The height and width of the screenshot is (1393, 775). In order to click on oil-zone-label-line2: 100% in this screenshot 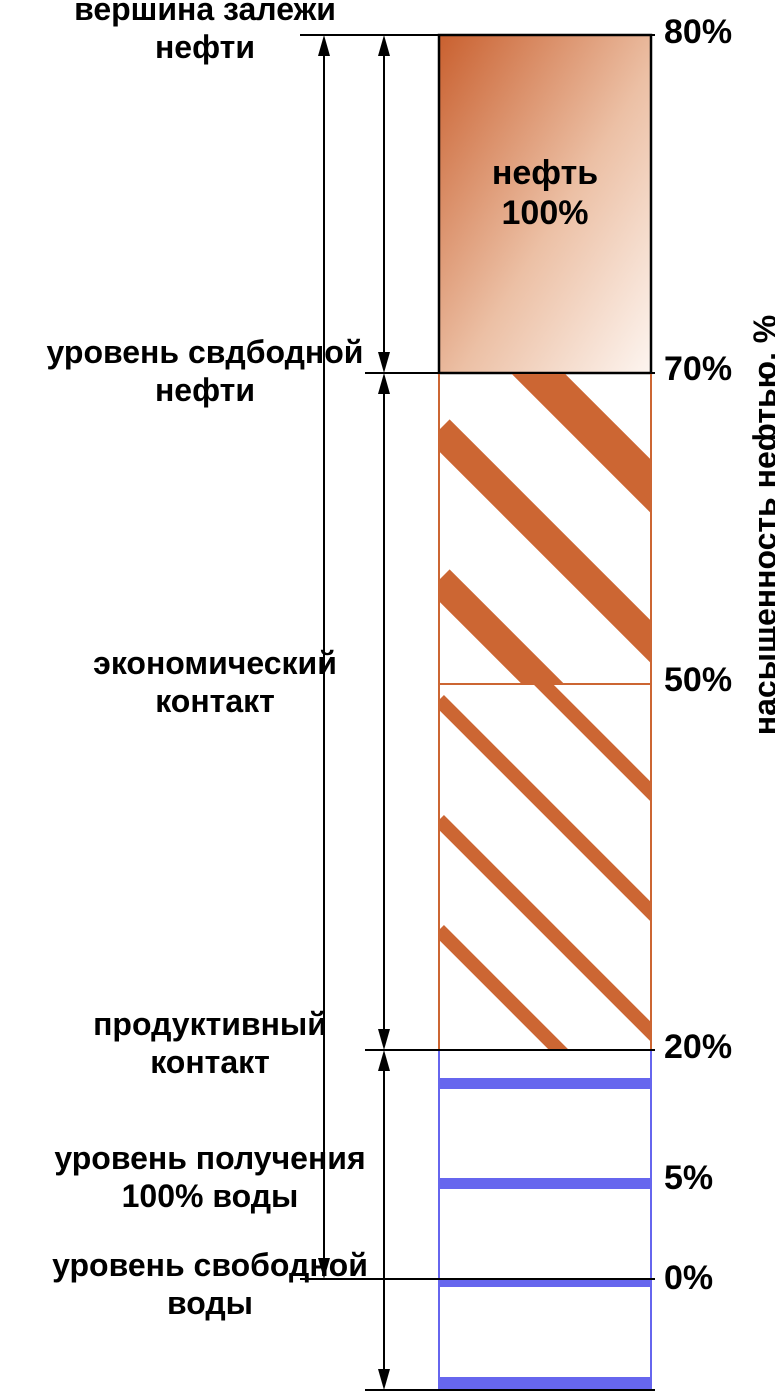, I will do `click(545, 213)`.